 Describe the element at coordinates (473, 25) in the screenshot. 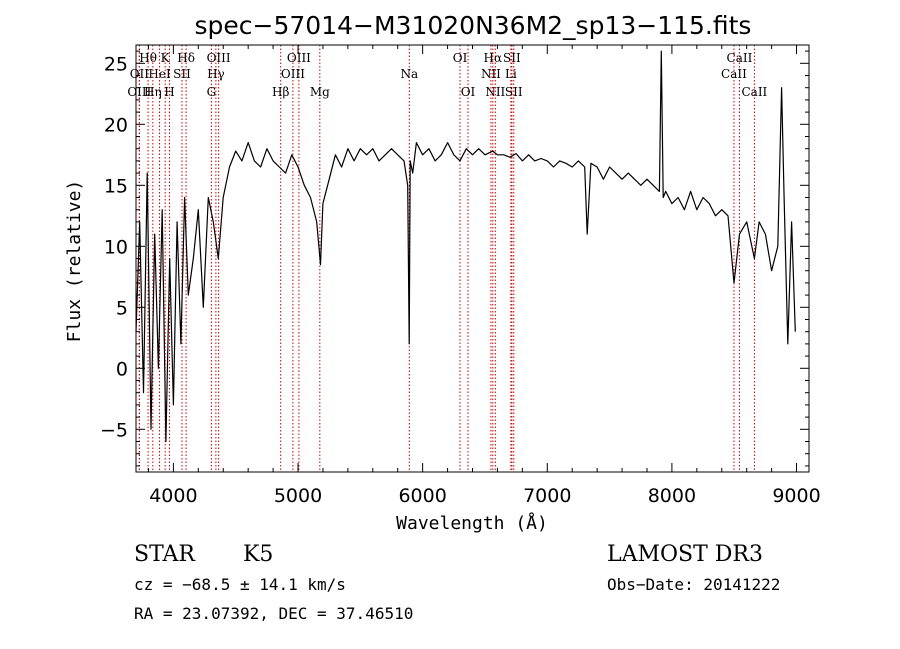

I see `chart-title: spec−57014−M31020N36M2_sp13−115.fits` at that location.